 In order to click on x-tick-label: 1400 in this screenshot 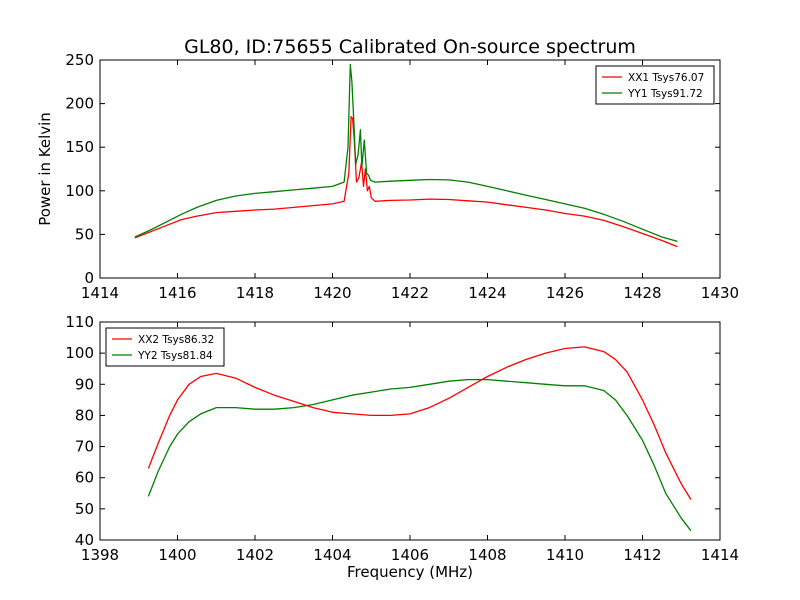, I will do `click(177, 555)`.